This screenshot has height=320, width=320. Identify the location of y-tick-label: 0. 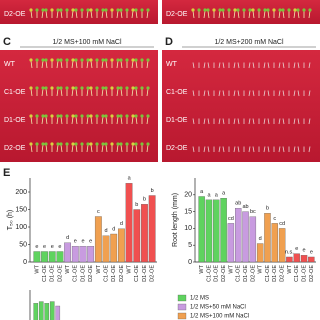
(25, 262).